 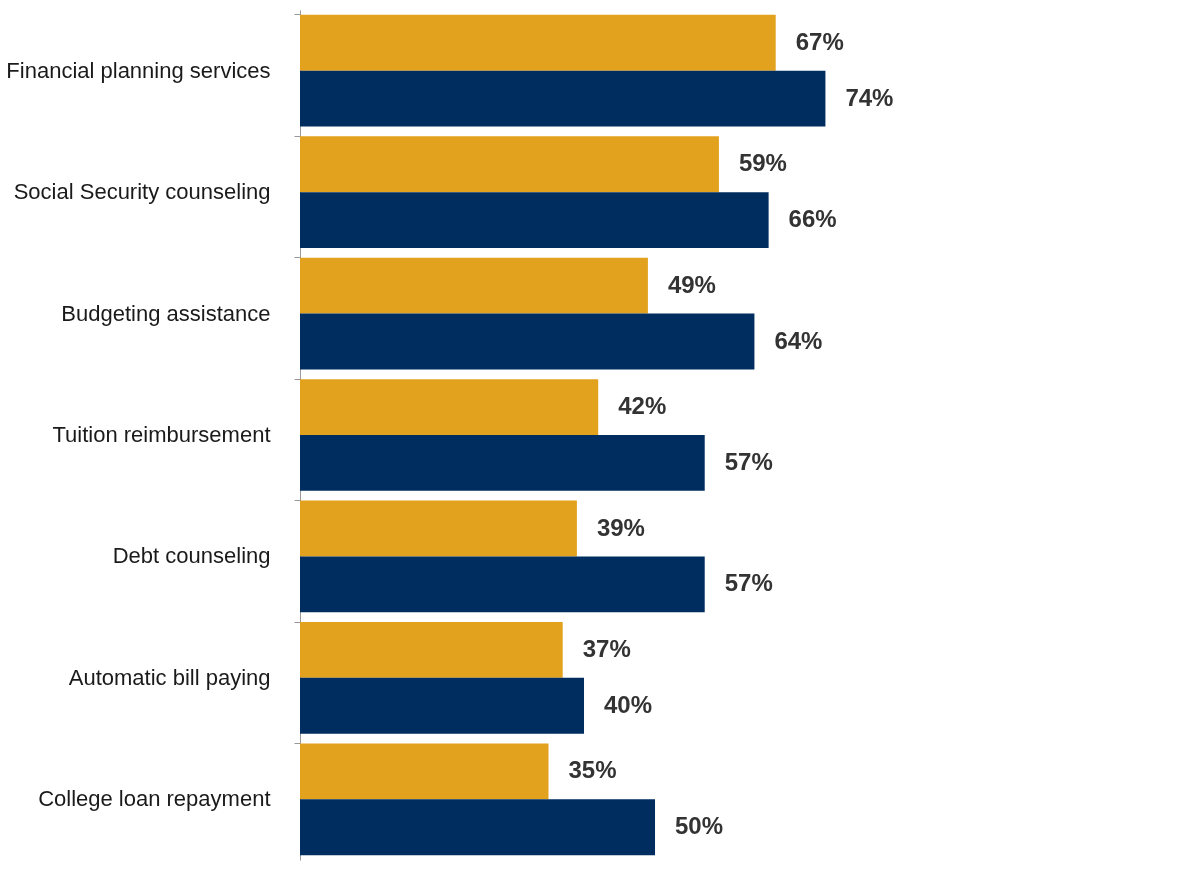 I want to click on data-label: 37%, so click(x=606, y=648).